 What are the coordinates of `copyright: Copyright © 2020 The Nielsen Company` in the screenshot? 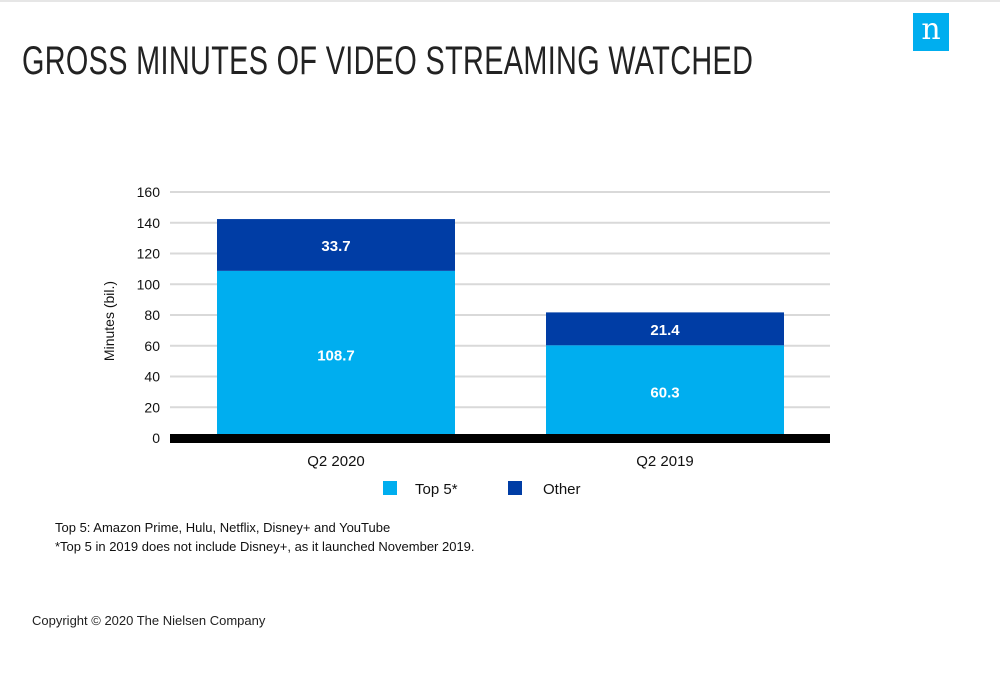 It's located at (149, 620).